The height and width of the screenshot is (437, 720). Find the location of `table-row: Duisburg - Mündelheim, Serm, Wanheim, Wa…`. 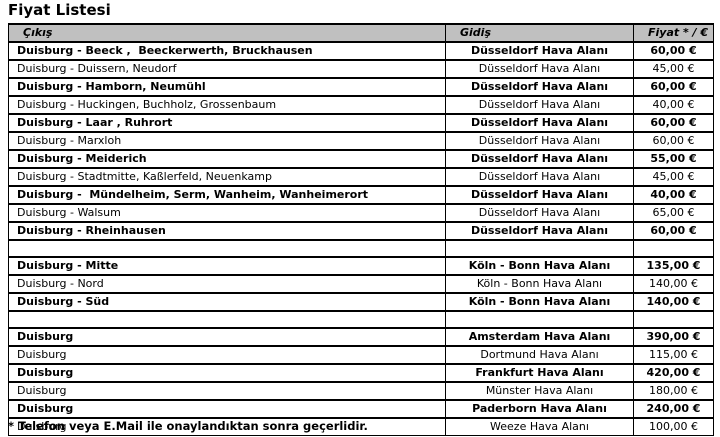

table-row: Duisburg - Mündelheim, Serm, Wanheim, Wa… is located at coordinates (361, 195).